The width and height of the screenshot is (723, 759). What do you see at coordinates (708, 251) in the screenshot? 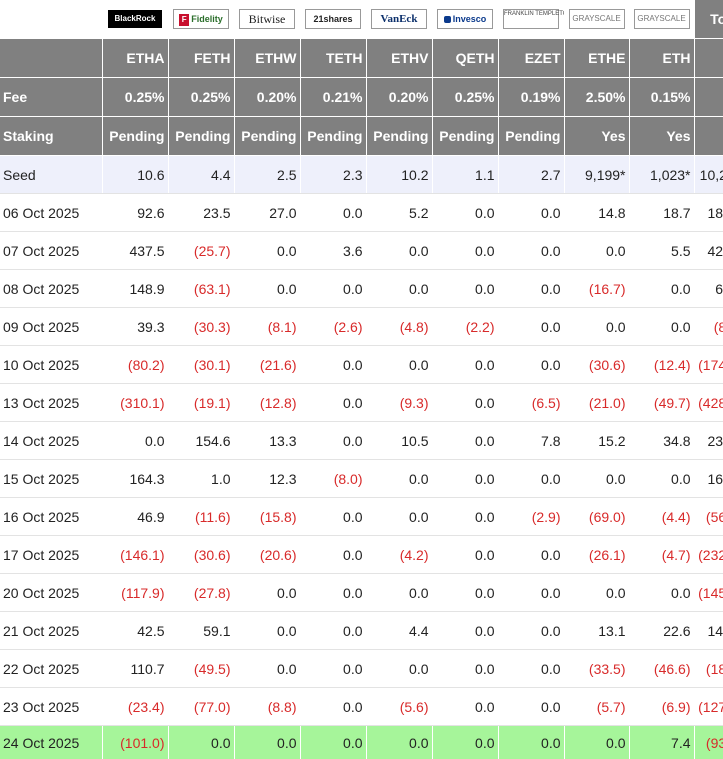
I see `total-cell: 420.9` at bounding box center [708, 251].